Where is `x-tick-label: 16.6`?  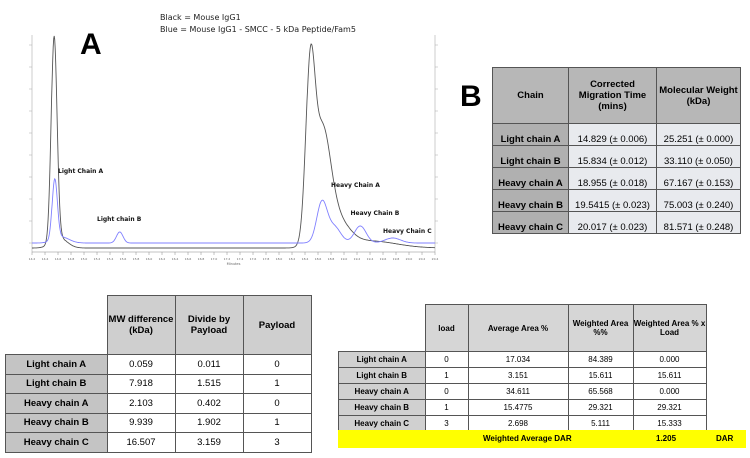
x-tick-label: 16.6 is located at coordinates (188, 259).